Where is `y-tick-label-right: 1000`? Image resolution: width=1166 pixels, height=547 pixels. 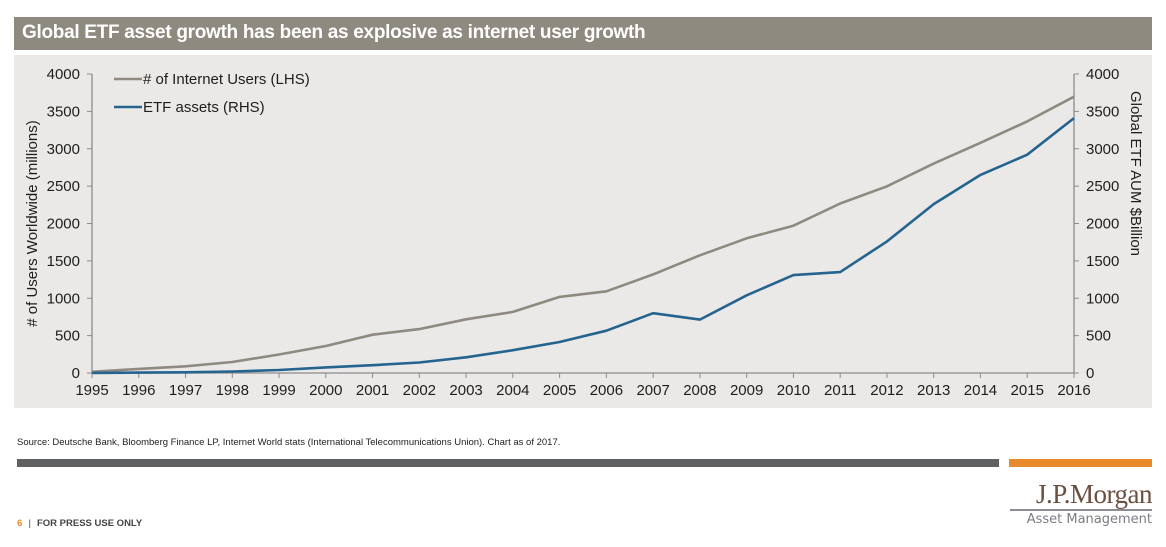
y-tick-label-right: 1000 is located at coordinates (1102, 298).